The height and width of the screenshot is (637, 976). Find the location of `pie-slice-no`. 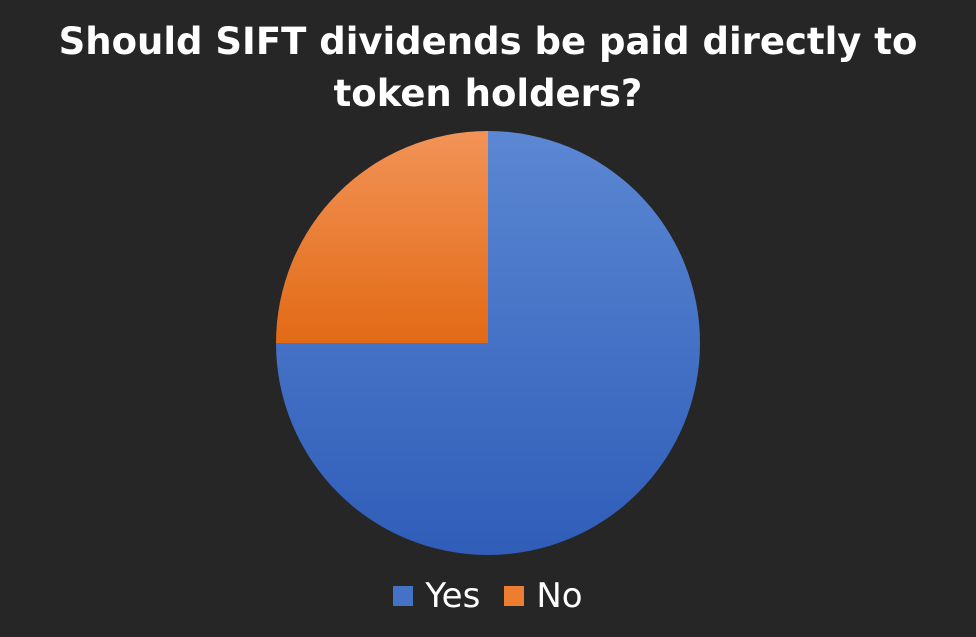

pie-slice-no is located at coordinates (382, 237).